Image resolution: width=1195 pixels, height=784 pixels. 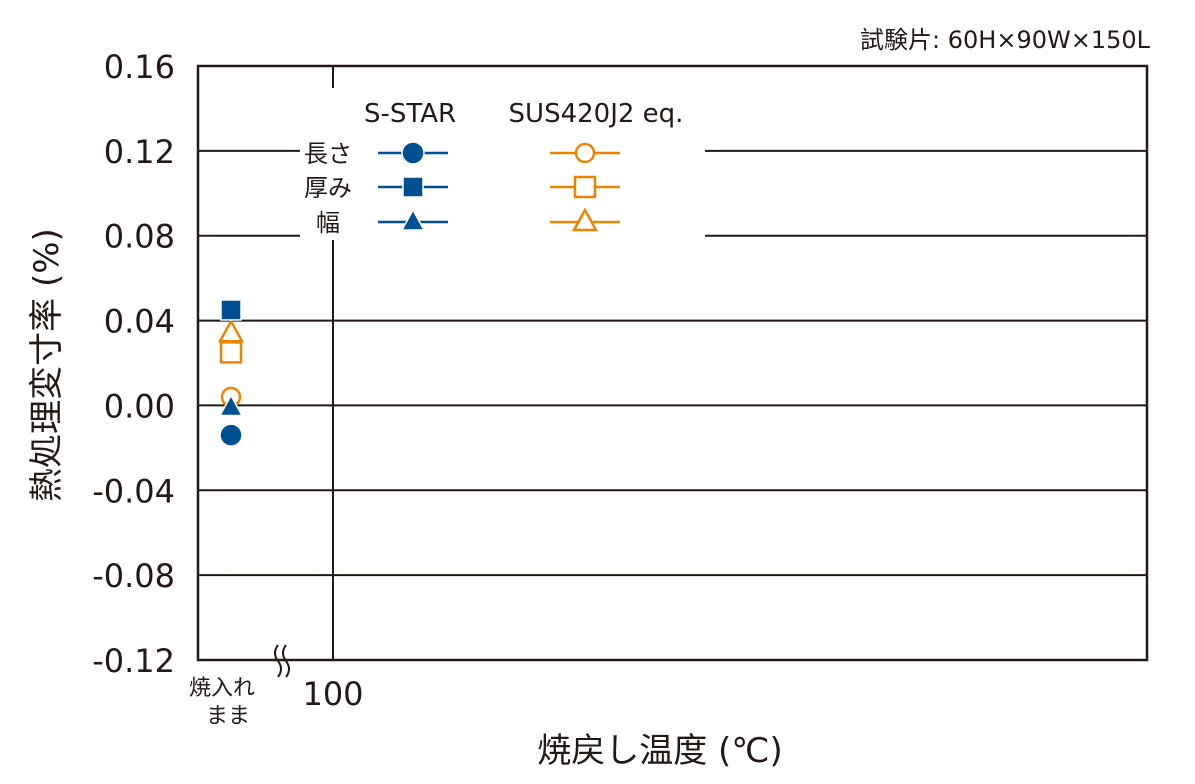 I want to click on legend-box, so click(x=502, y=164).